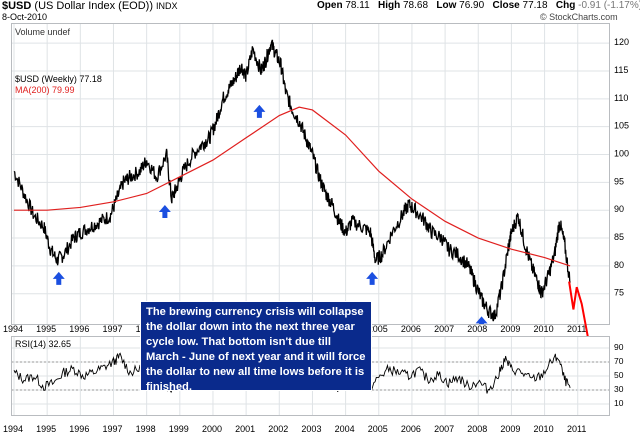 This screenshot has height=438, width=640. Describe the element at coordinates (43, 344) in the screenshot. I see `rsi-legend: RSI(14) 32.65` at that location.